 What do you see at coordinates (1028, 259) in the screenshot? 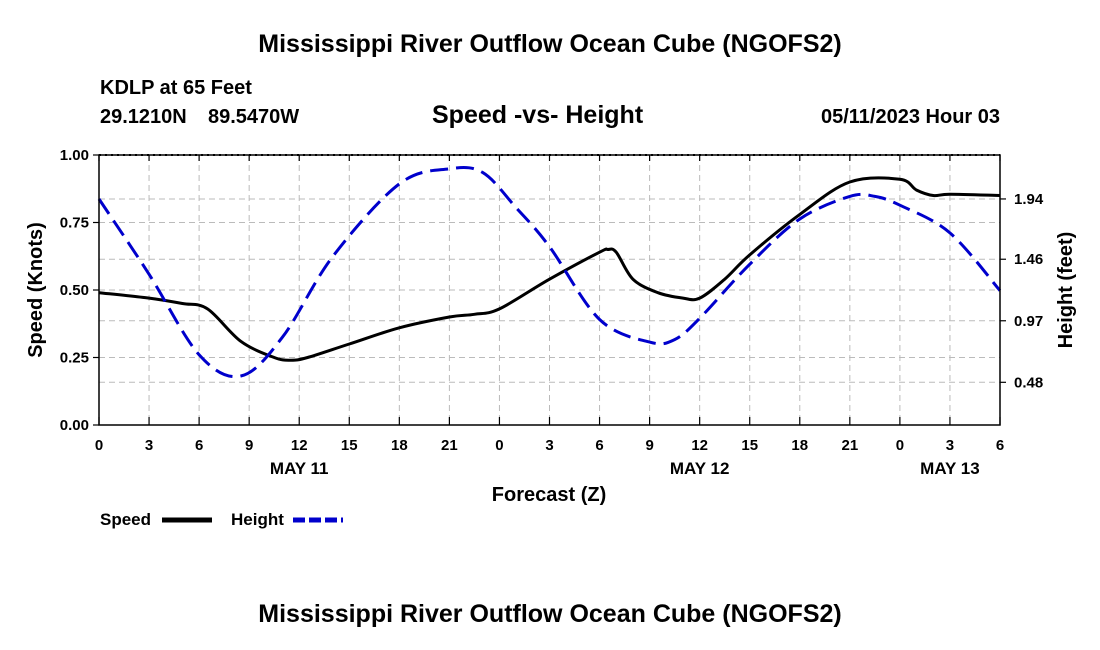
I see `y2-tick-label: 1.46` at bounding box center [1028, 259].